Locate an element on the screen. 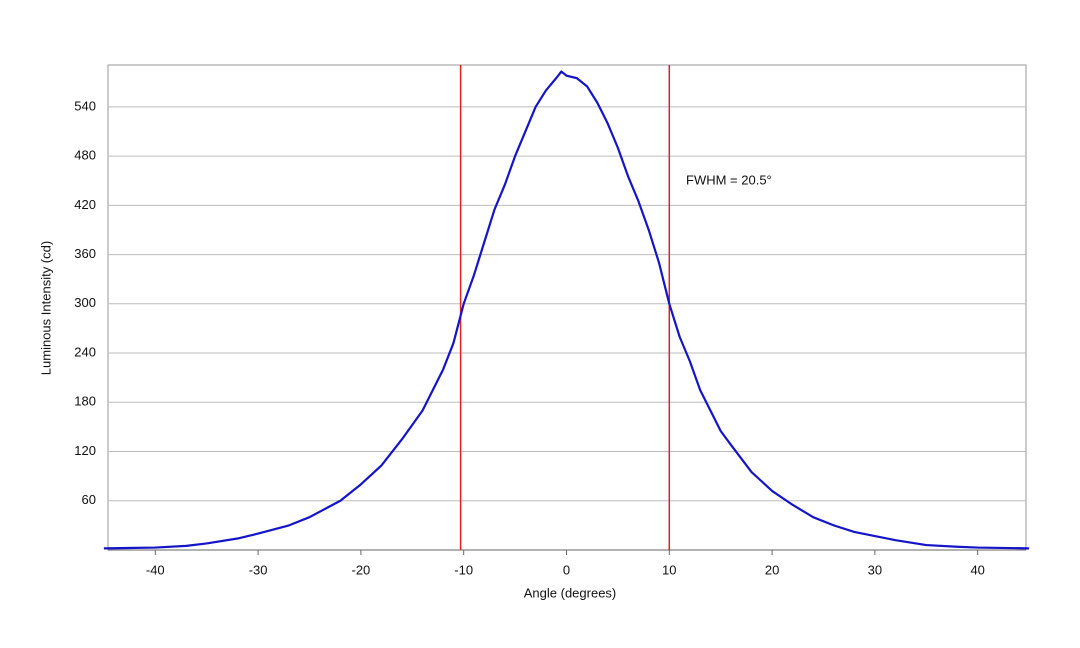  x-tick-label: -40 is located at coordinates (155, 569).